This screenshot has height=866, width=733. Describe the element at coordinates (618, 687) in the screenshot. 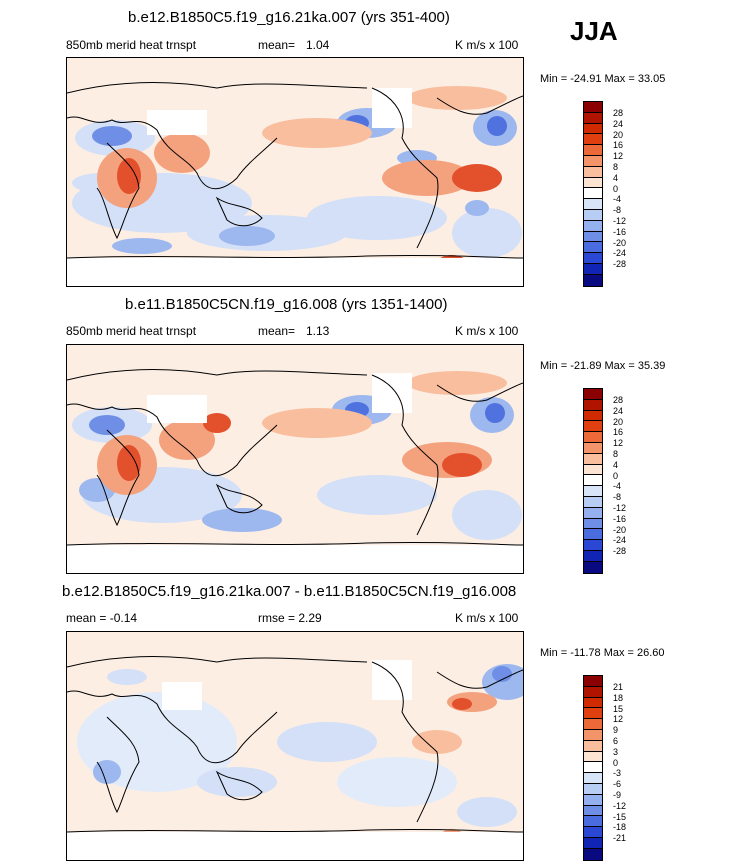

I see `colorbar-tick-label: 21` at that location.